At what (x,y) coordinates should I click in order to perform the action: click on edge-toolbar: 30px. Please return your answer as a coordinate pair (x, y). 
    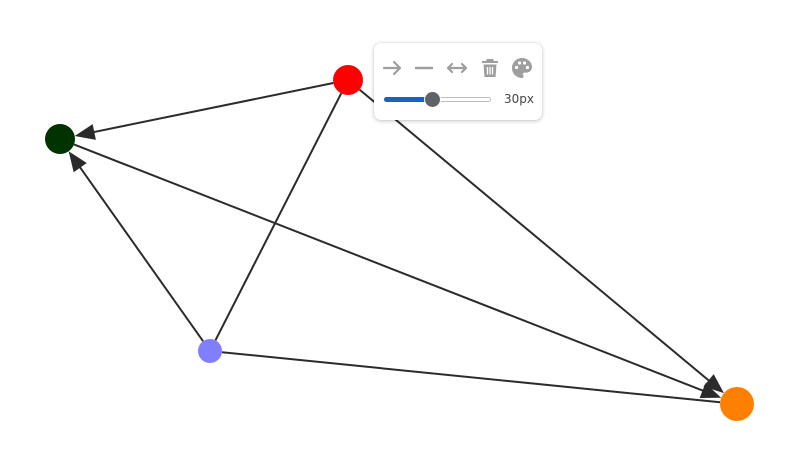
    Looking at the image, I should click on (458, 81).